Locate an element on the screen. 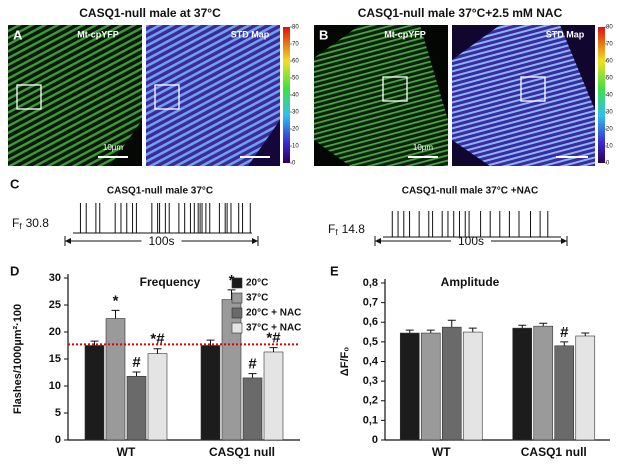 This screenshot has width=621, height=467. y-tick-label: 0,7 is located at coordinates (370, 303).